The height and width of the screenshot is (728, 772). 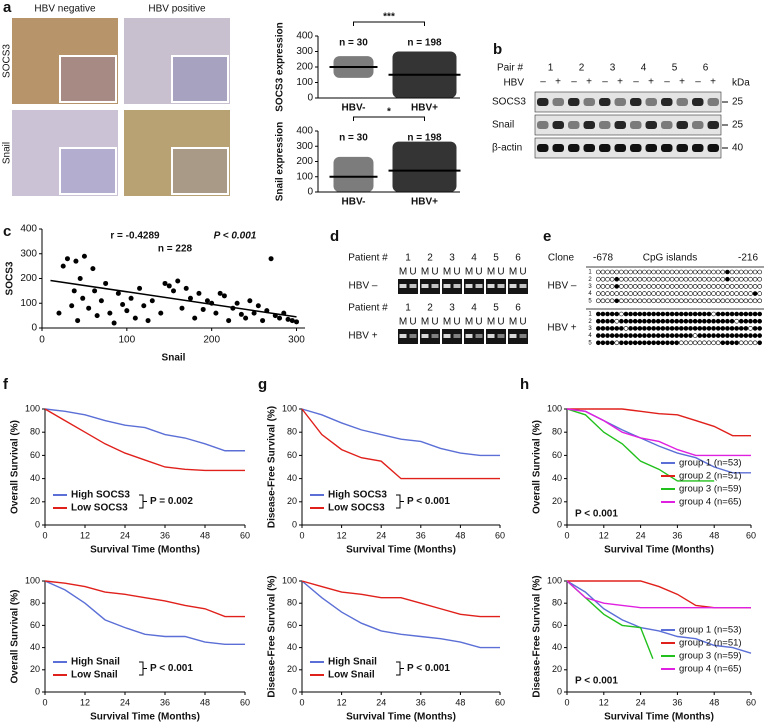 What do you see at coordinates (7, 231) in the screenshot?
I see `panel-letter: c` at bounding box center [7, 231].